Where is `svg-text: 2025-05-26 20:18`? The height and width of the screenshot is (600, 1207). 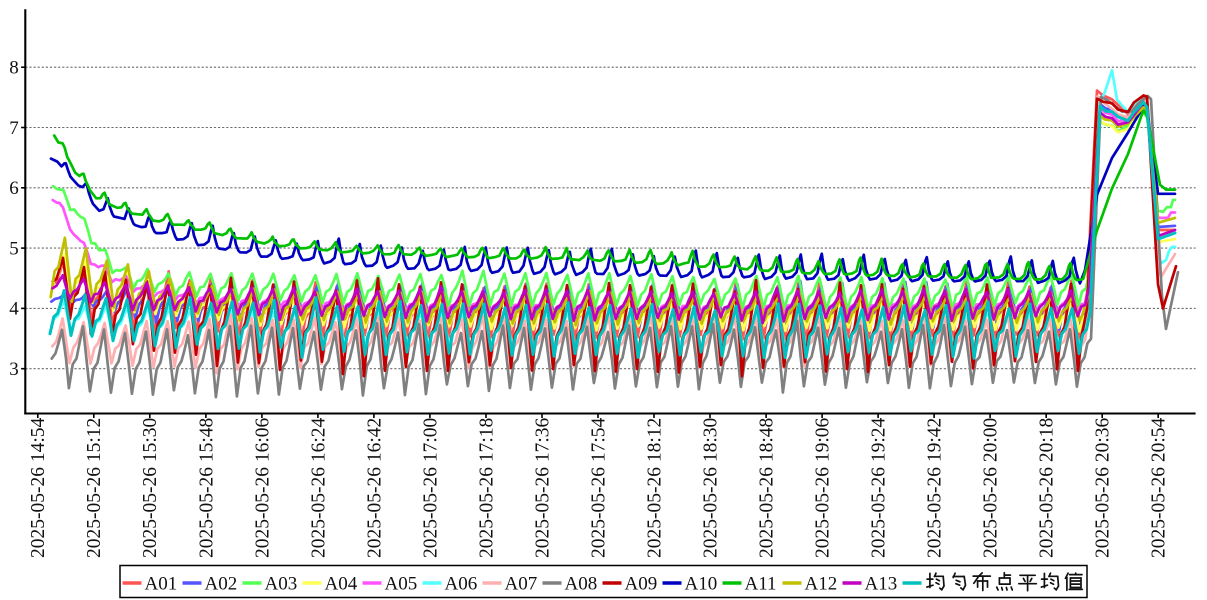 svg-text: 2025-05-26 20:18 is located at coordinates (1047, 488).